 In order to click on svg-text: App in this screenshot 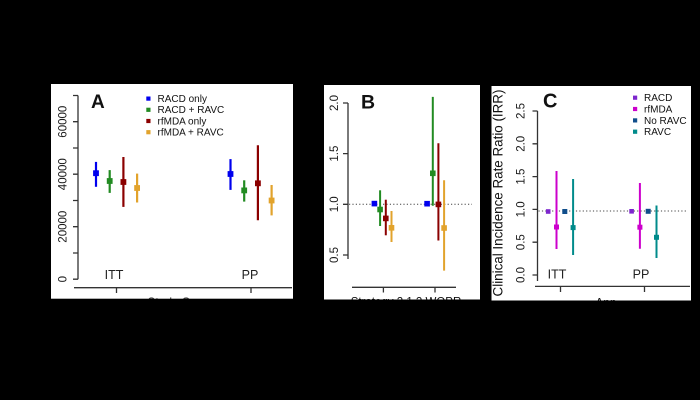, I will do `click(606, 303)`.